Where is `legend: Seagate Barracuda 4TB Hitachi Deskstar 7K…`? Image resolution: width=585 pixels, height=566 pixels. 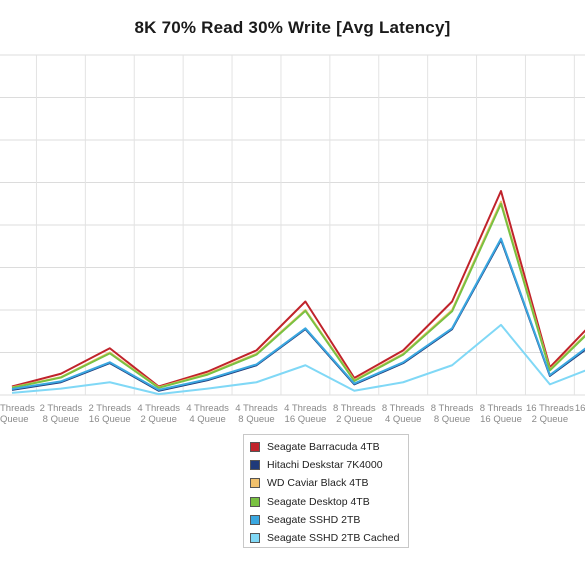
legend: Seagate Barracuda 4TB Hitachi Deskstar 7K… is located at coordinates (326, 491).